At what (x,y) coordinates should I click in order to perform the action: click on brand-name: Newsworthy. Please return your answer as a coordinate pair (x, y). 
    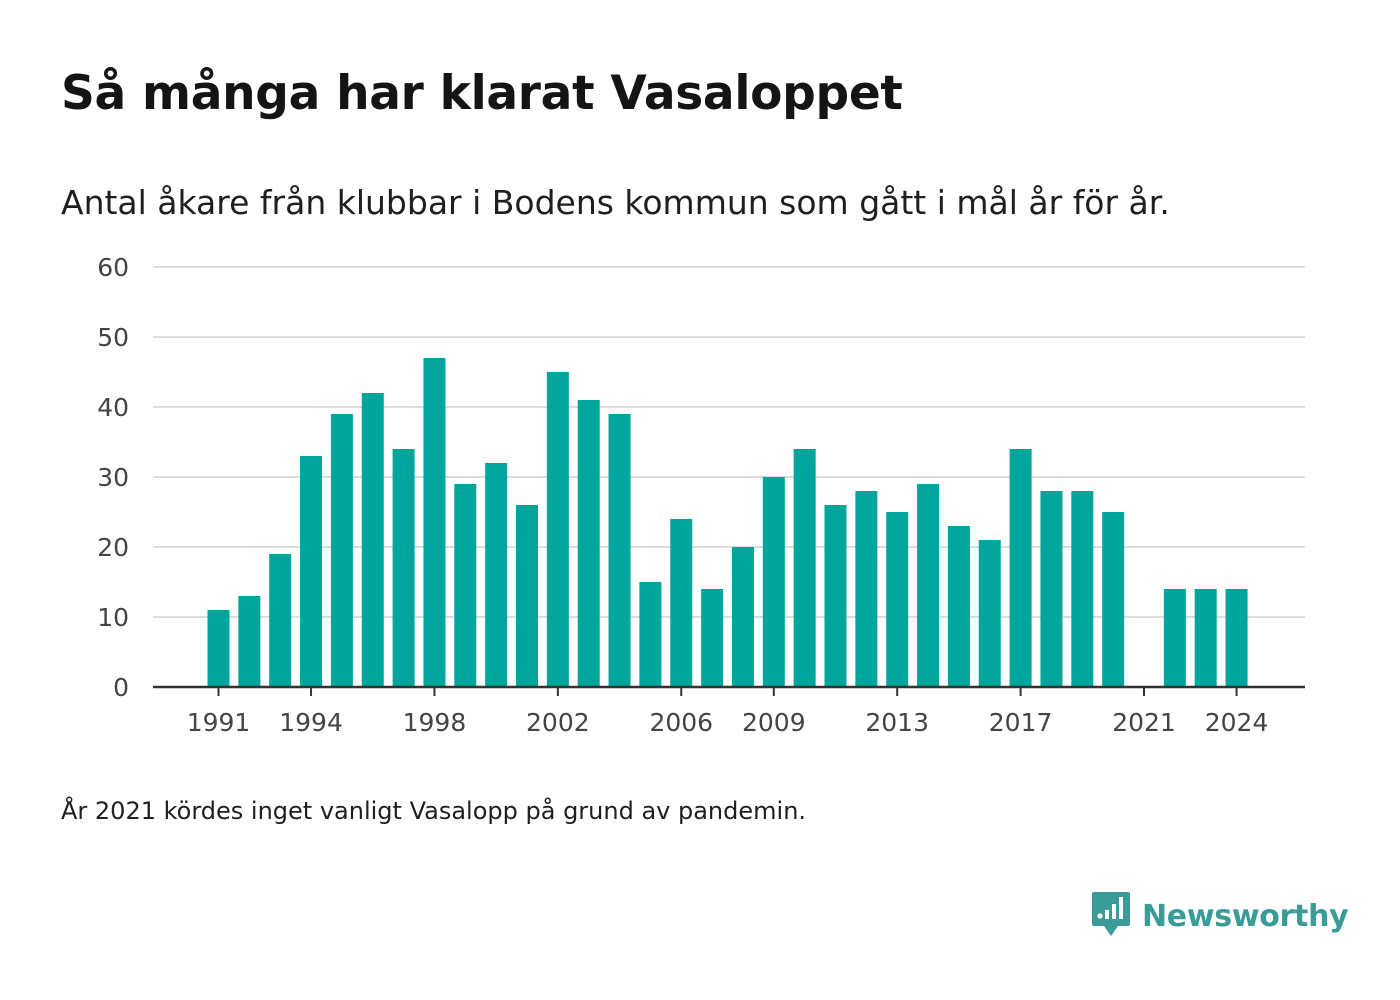
    Looking at the image, I should click on (1245, 916).